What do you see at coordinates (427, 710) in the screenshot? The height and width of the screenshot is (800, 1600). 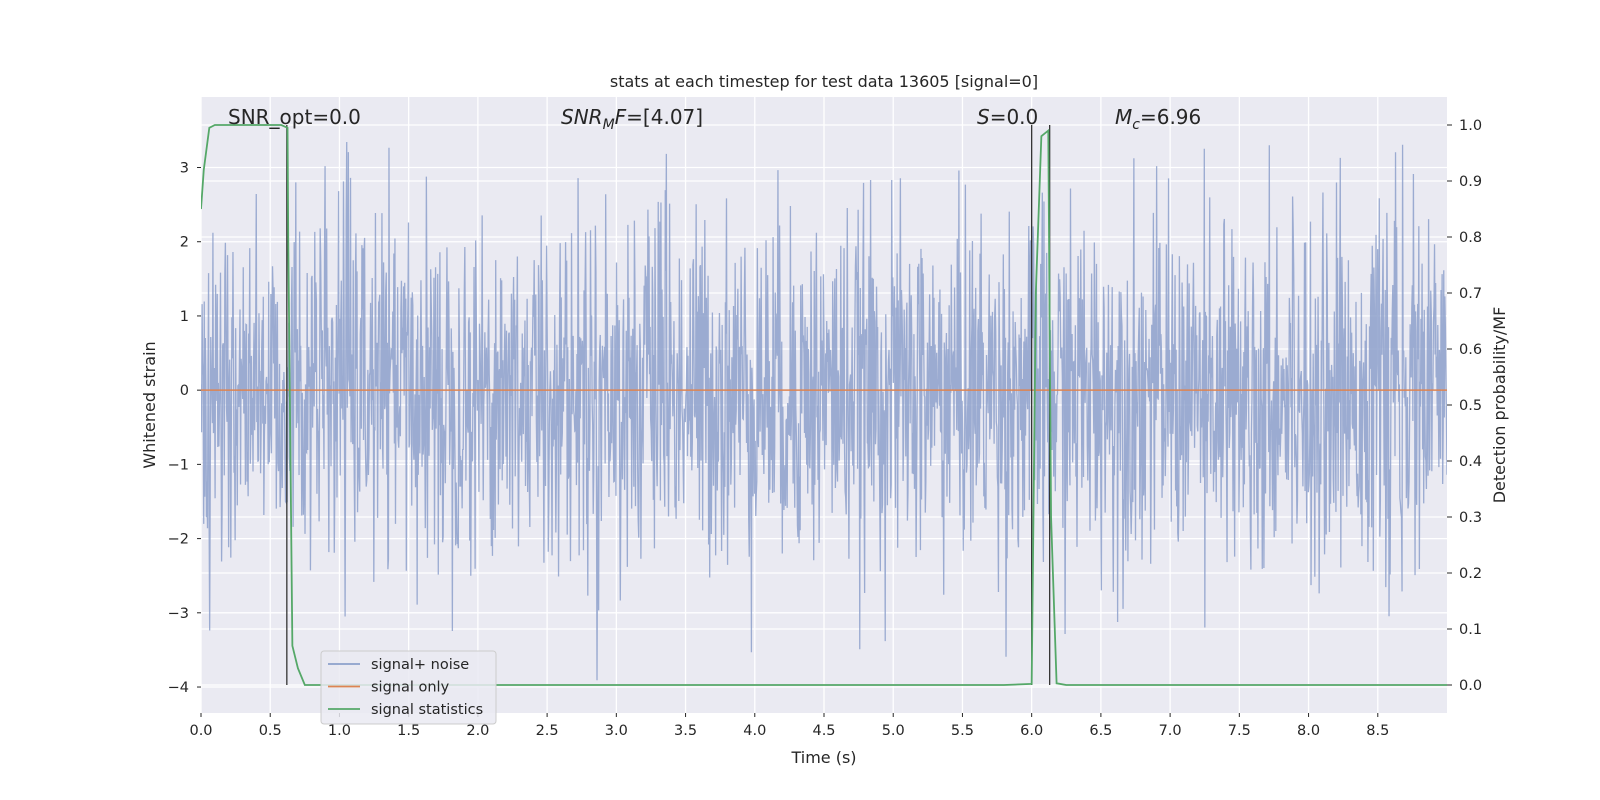 I see `legend-label: signal statistics` at bounding box center [427, 710].